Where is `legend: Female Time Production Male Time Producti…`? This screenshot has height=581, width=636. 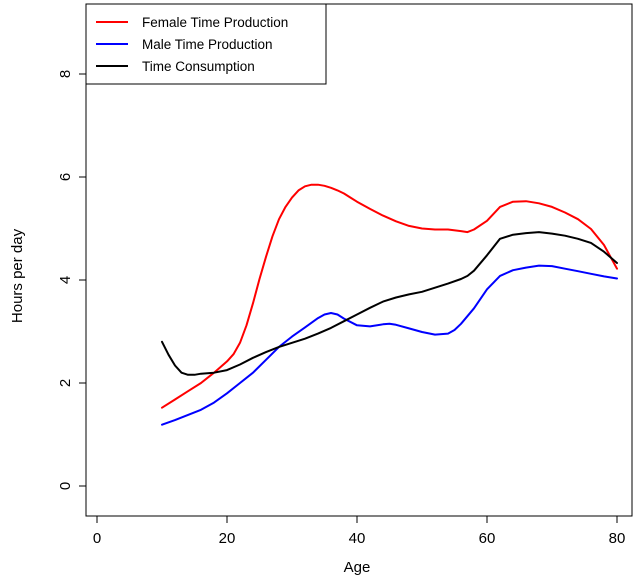 legend: Female Time Production Male Time Producti… is located at coordinates (206, 44).